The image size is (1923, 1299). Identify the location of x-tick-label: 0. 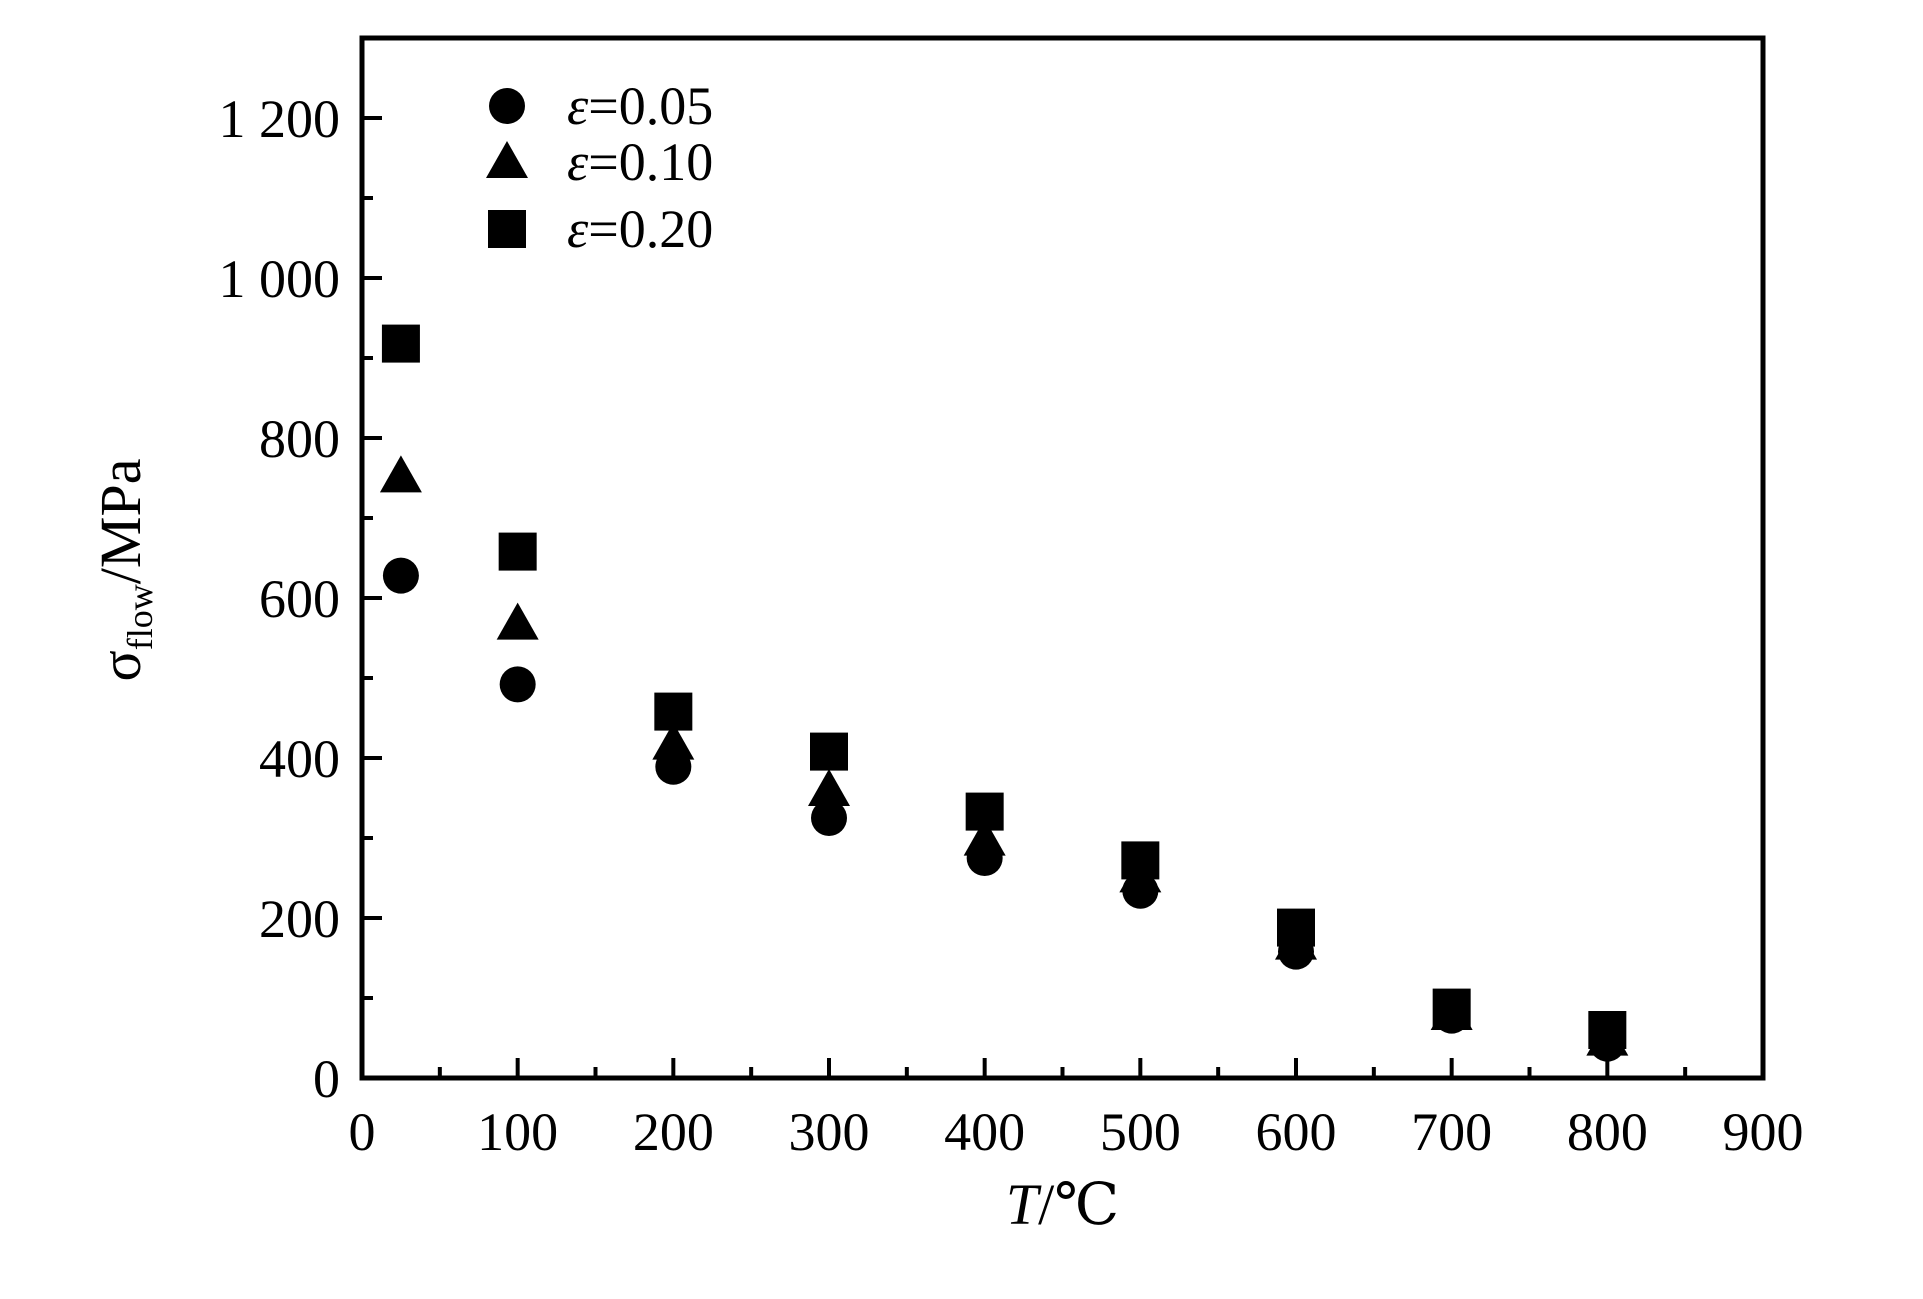
(362, 1132).